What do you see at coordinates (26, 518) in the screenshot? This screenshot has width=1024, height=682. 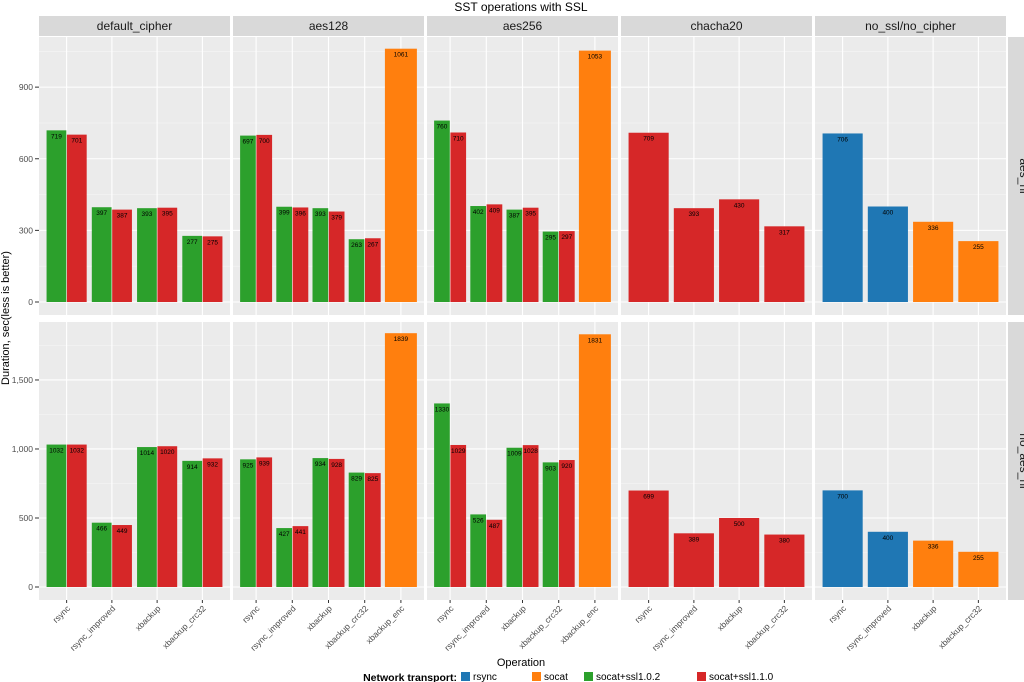 I see `y-tick-label: 500` at bounding box center [26, 518].